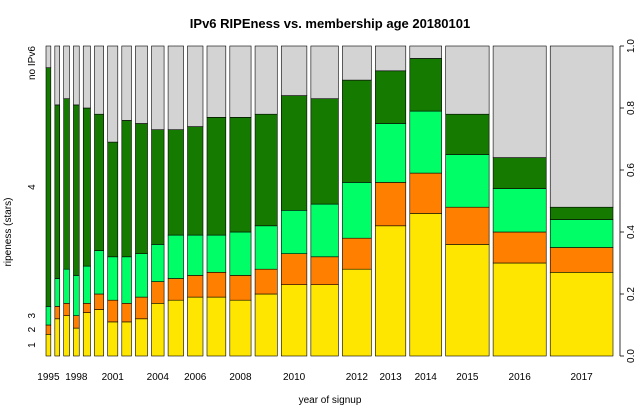  I want to click on x-tick-label: 1998, so click(76, 377).